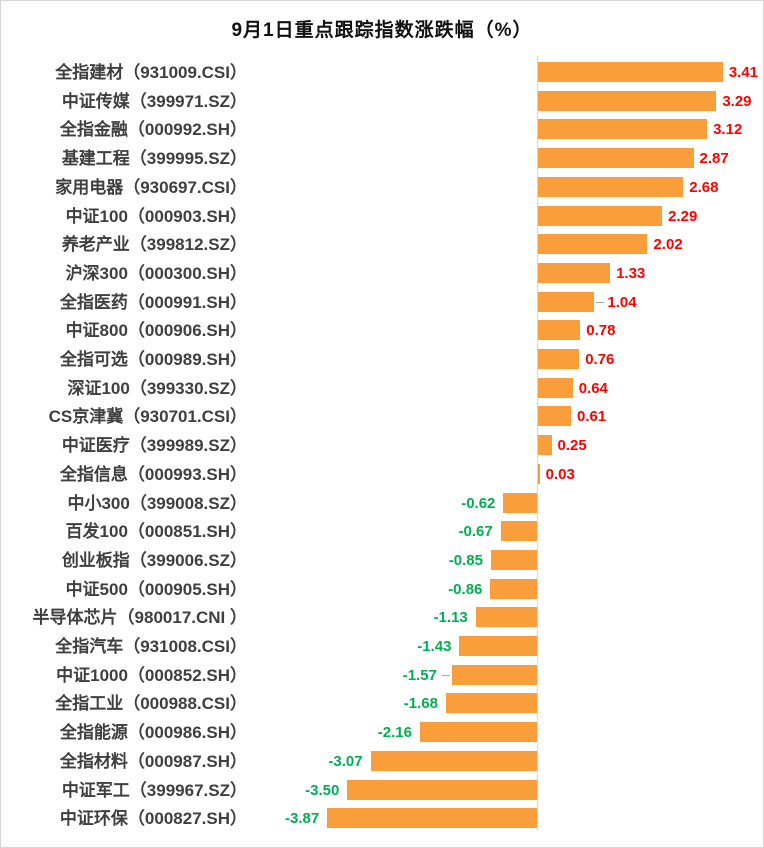 The image size is (764, 848). What do you see at coordinates (153, 302) in the screenshot?
I see `category-label: 全指医药（000991.SH）` at bounding box center [153, 302].